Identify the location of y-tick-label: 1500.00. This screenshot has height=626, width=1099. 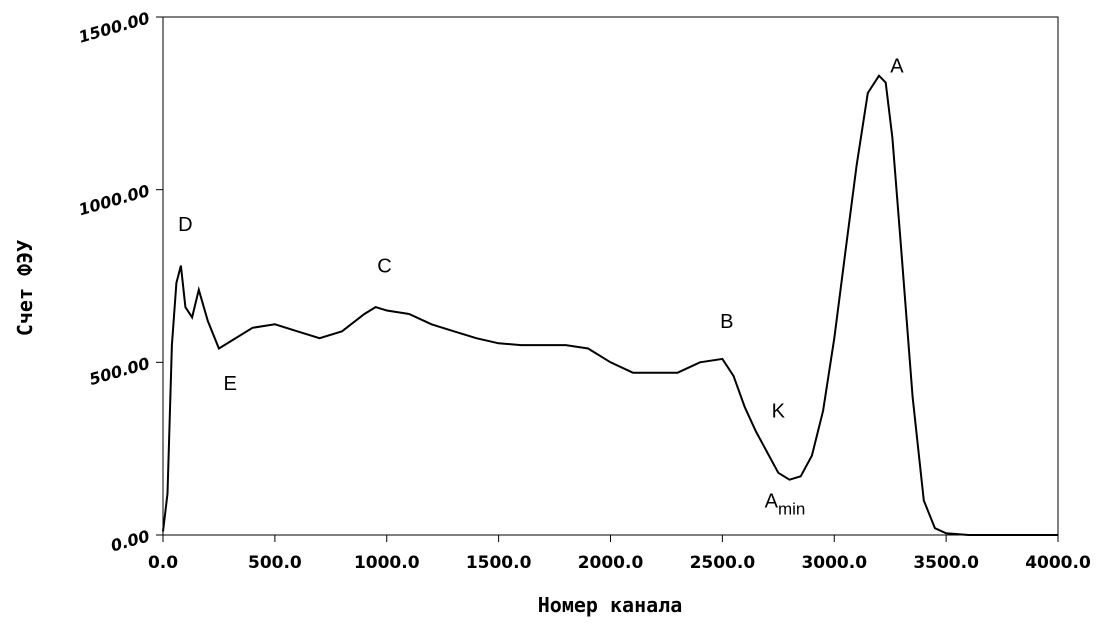
(113, 27).